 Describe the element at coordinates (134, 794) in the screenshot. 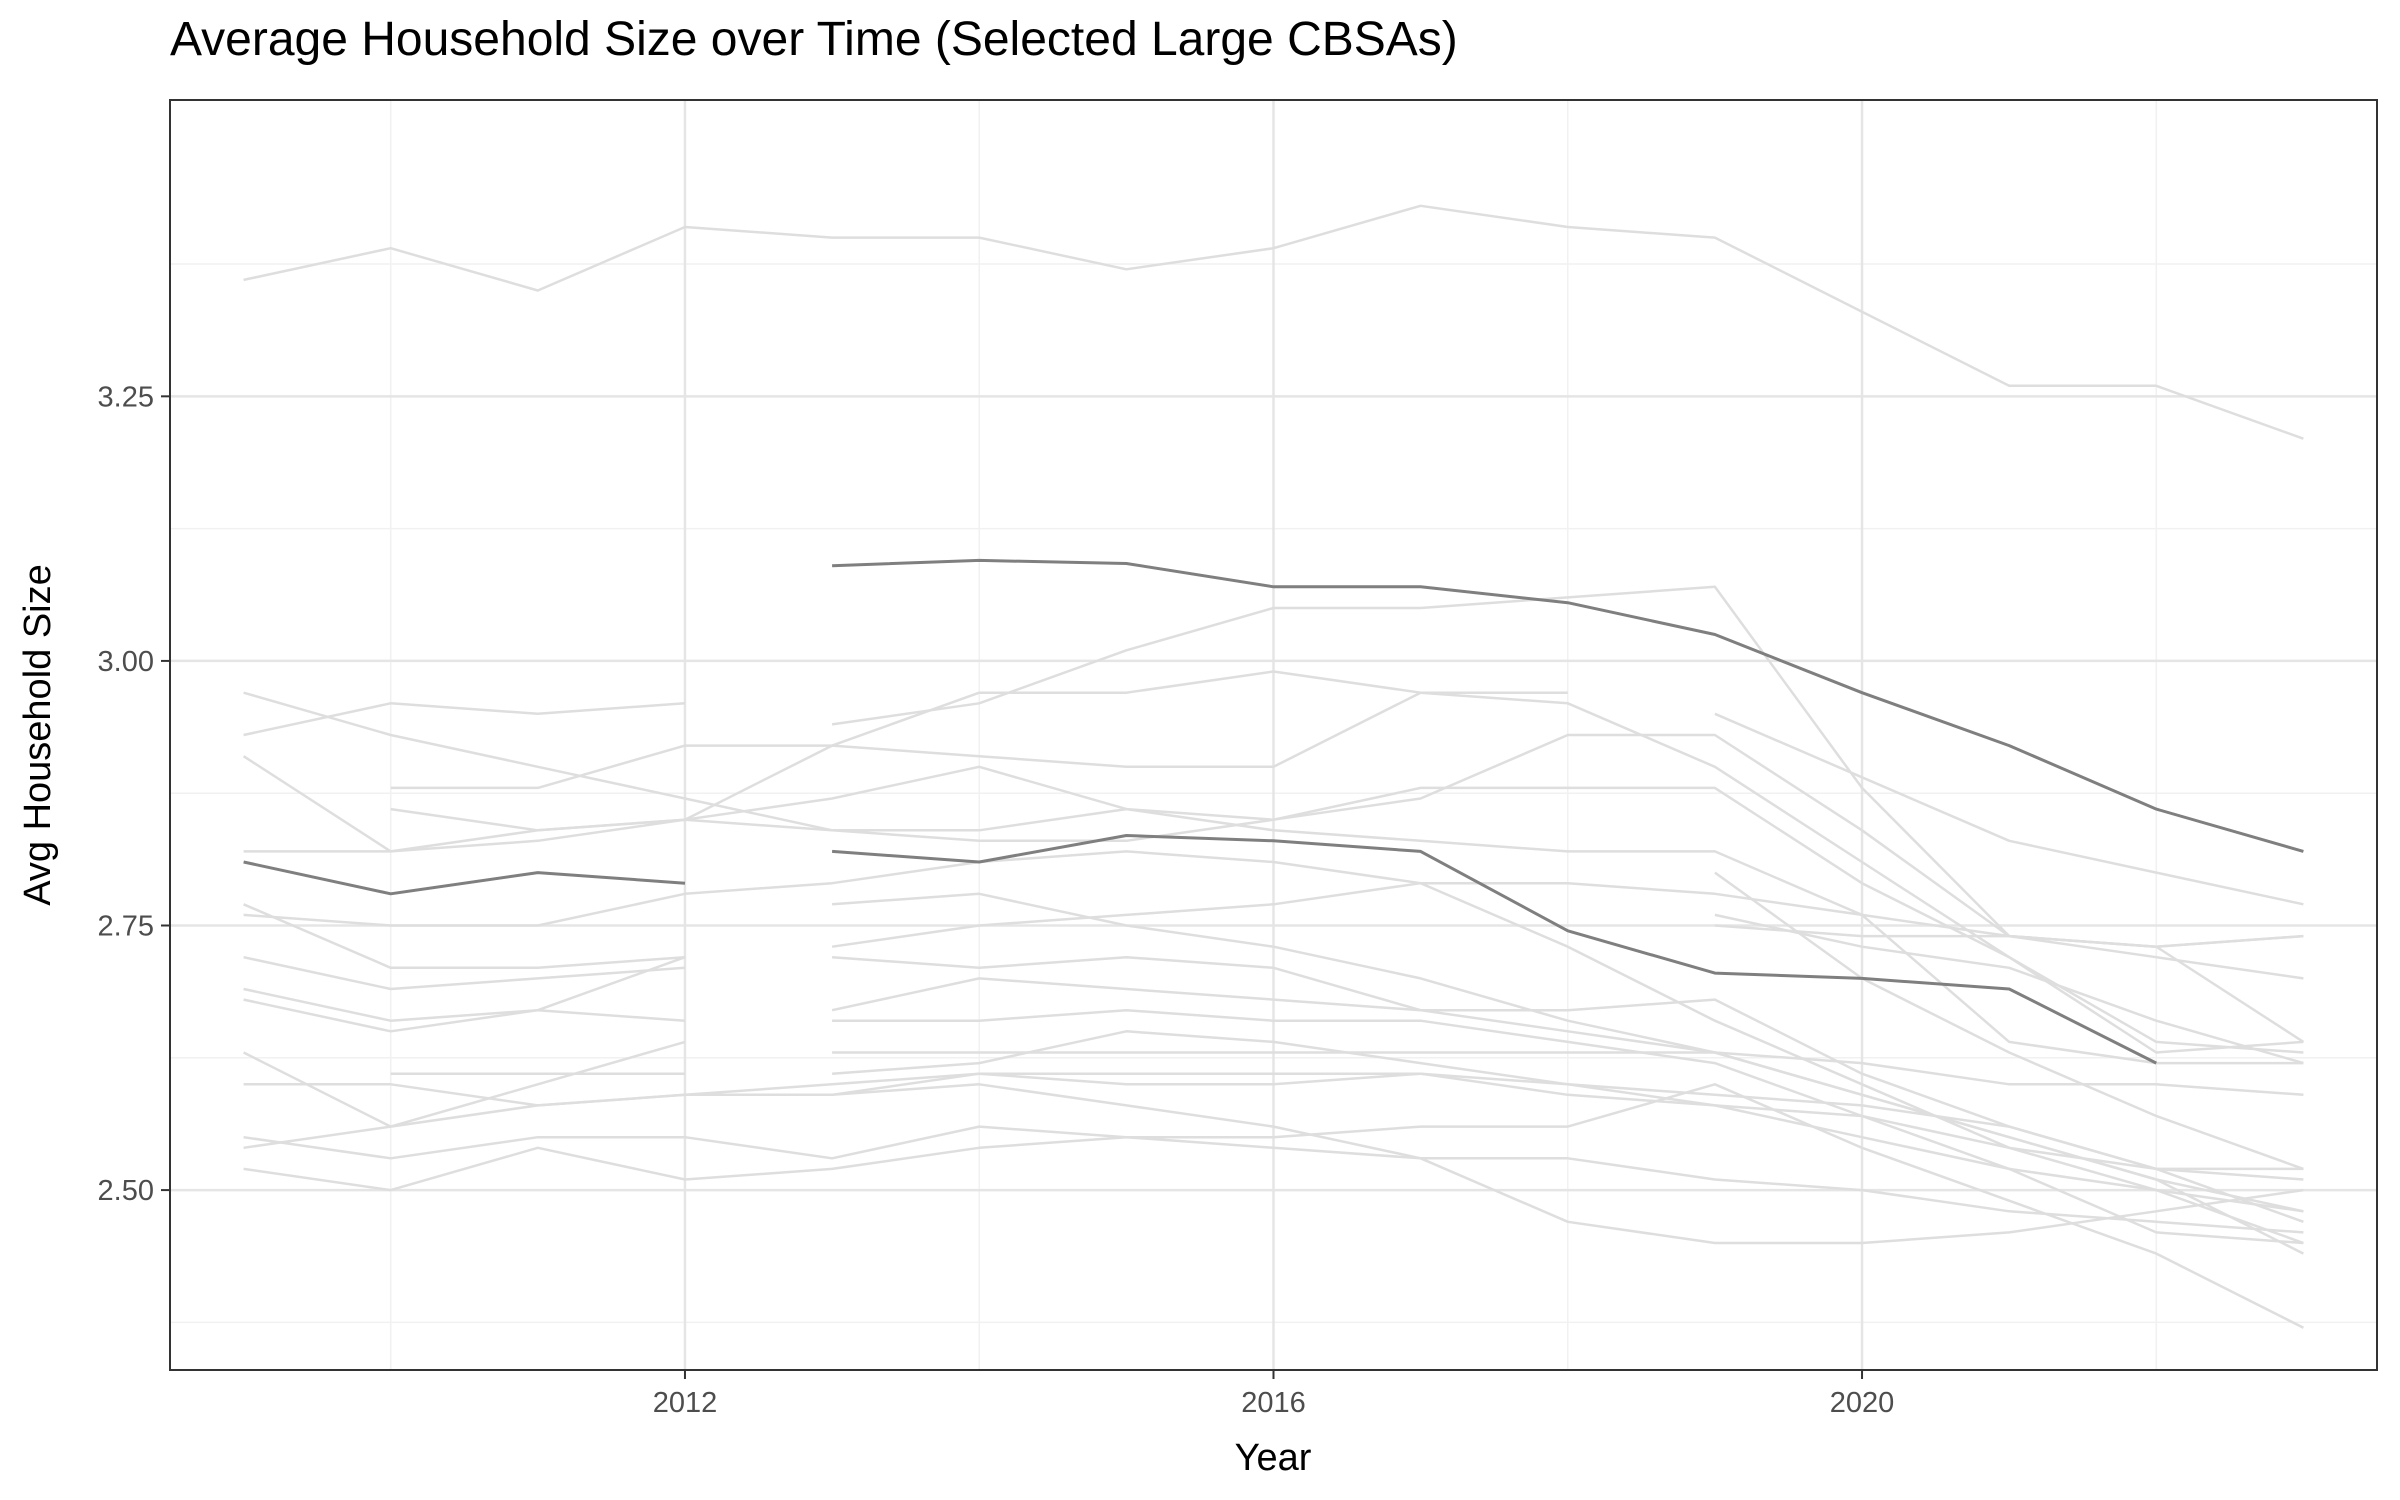

I see `y-axis: 2.50 2.75 3.00 3.25` at that location.